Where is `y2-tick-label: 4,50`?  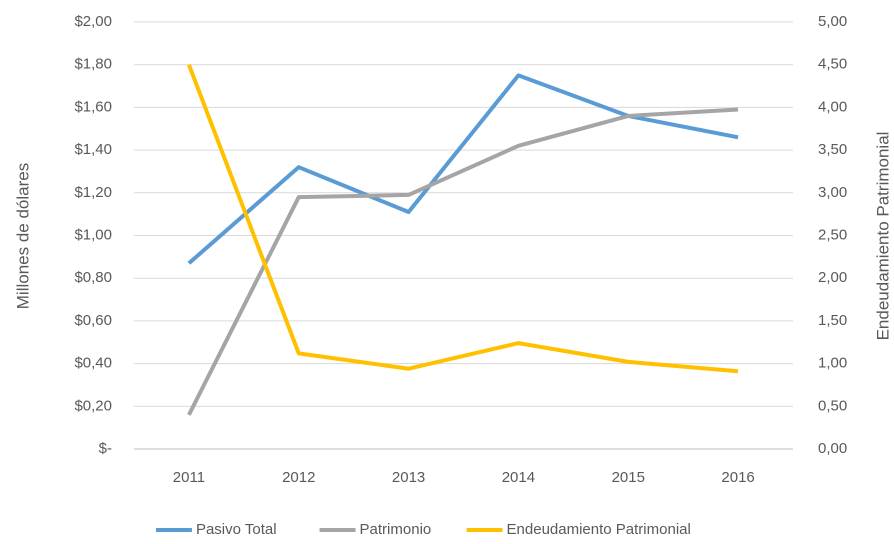
y2-tick-label: 4,50 is located at coordinates (832, 64).